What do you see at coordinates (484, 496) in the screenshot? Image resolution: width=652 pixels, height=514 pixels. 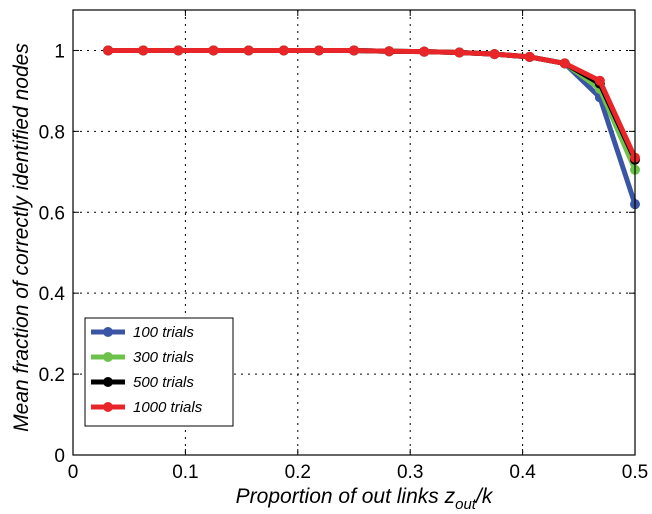 I see `x-axis-title-tail: /k` at bounding box center [484, 496].